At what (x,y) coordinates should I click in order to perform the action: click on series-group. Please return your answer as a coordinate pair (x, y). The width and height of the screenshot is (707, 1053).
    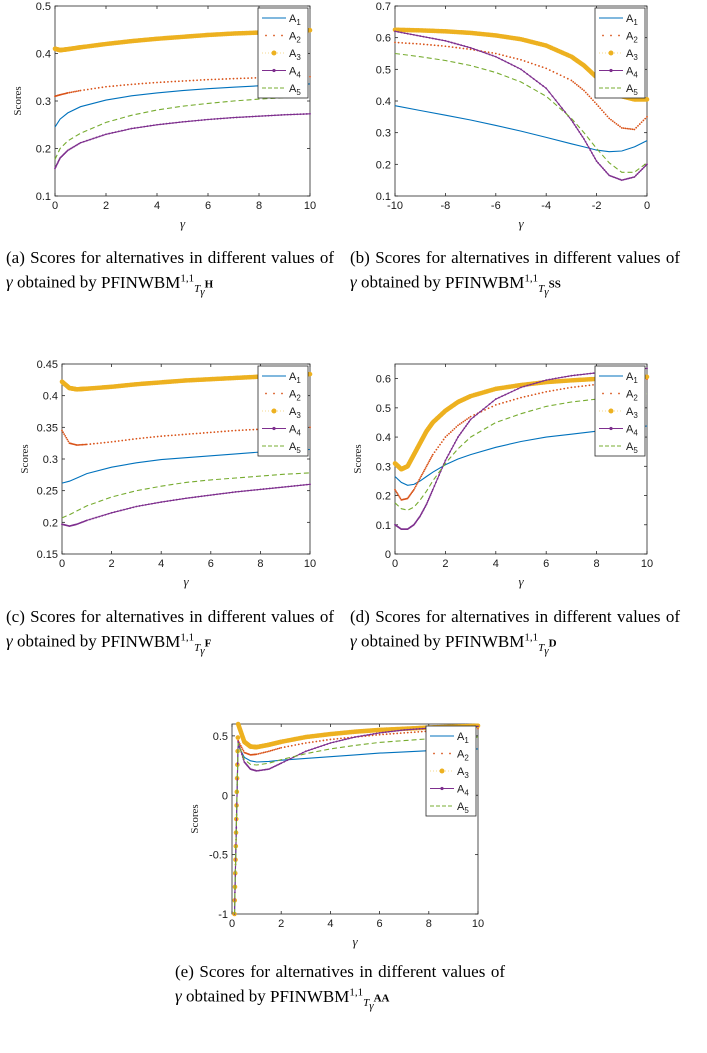
    Looking at the image, I should click on (186, 449).